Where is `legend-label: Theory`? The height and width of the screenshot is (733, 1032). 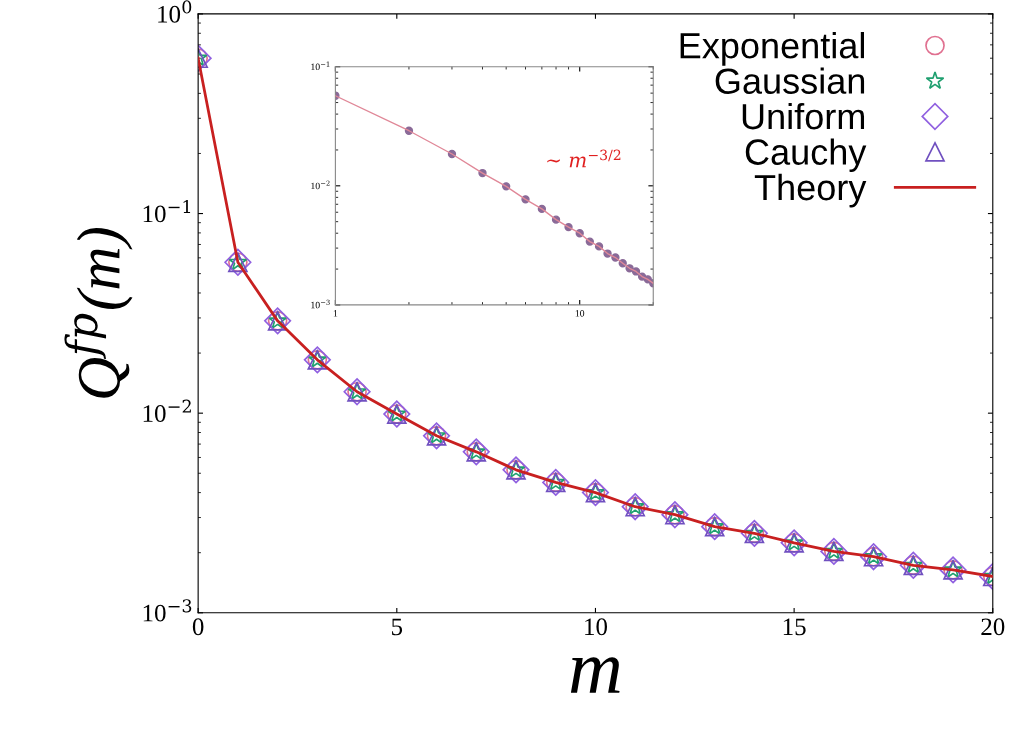
legend-label: Theory is located at coordinates (810, 190).